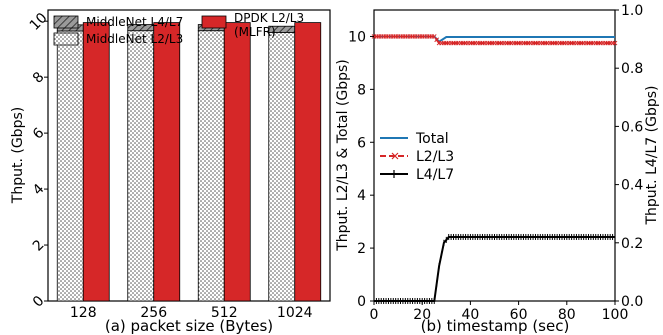 Image resolution: width=663 pixels, height=335 pixels. I want to click on line-left-y-tick-label: 8, so click(361, 90).